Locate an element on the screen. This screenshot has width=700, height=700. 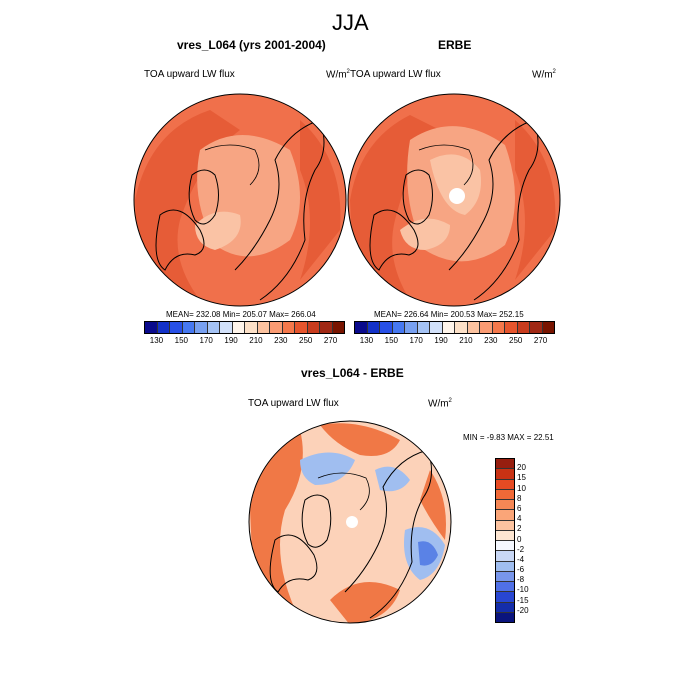
panel3-hot-region-north is located at coordinates (360, 439).